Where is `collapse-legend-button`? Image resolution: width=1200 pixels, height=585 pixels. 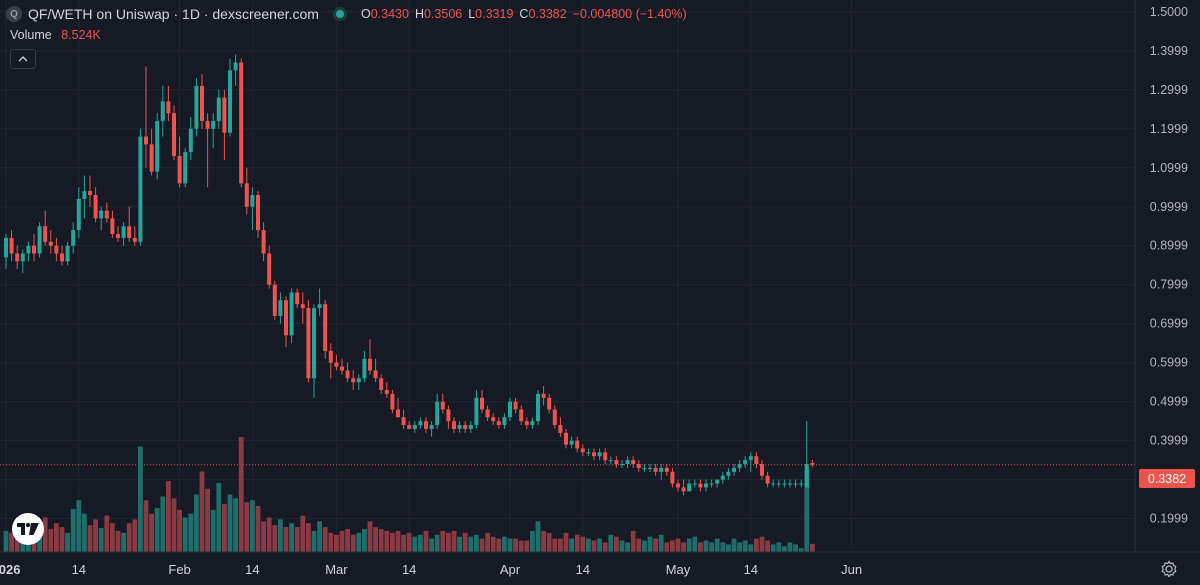
collapse-legend-button is located at coordinates (23, 59).